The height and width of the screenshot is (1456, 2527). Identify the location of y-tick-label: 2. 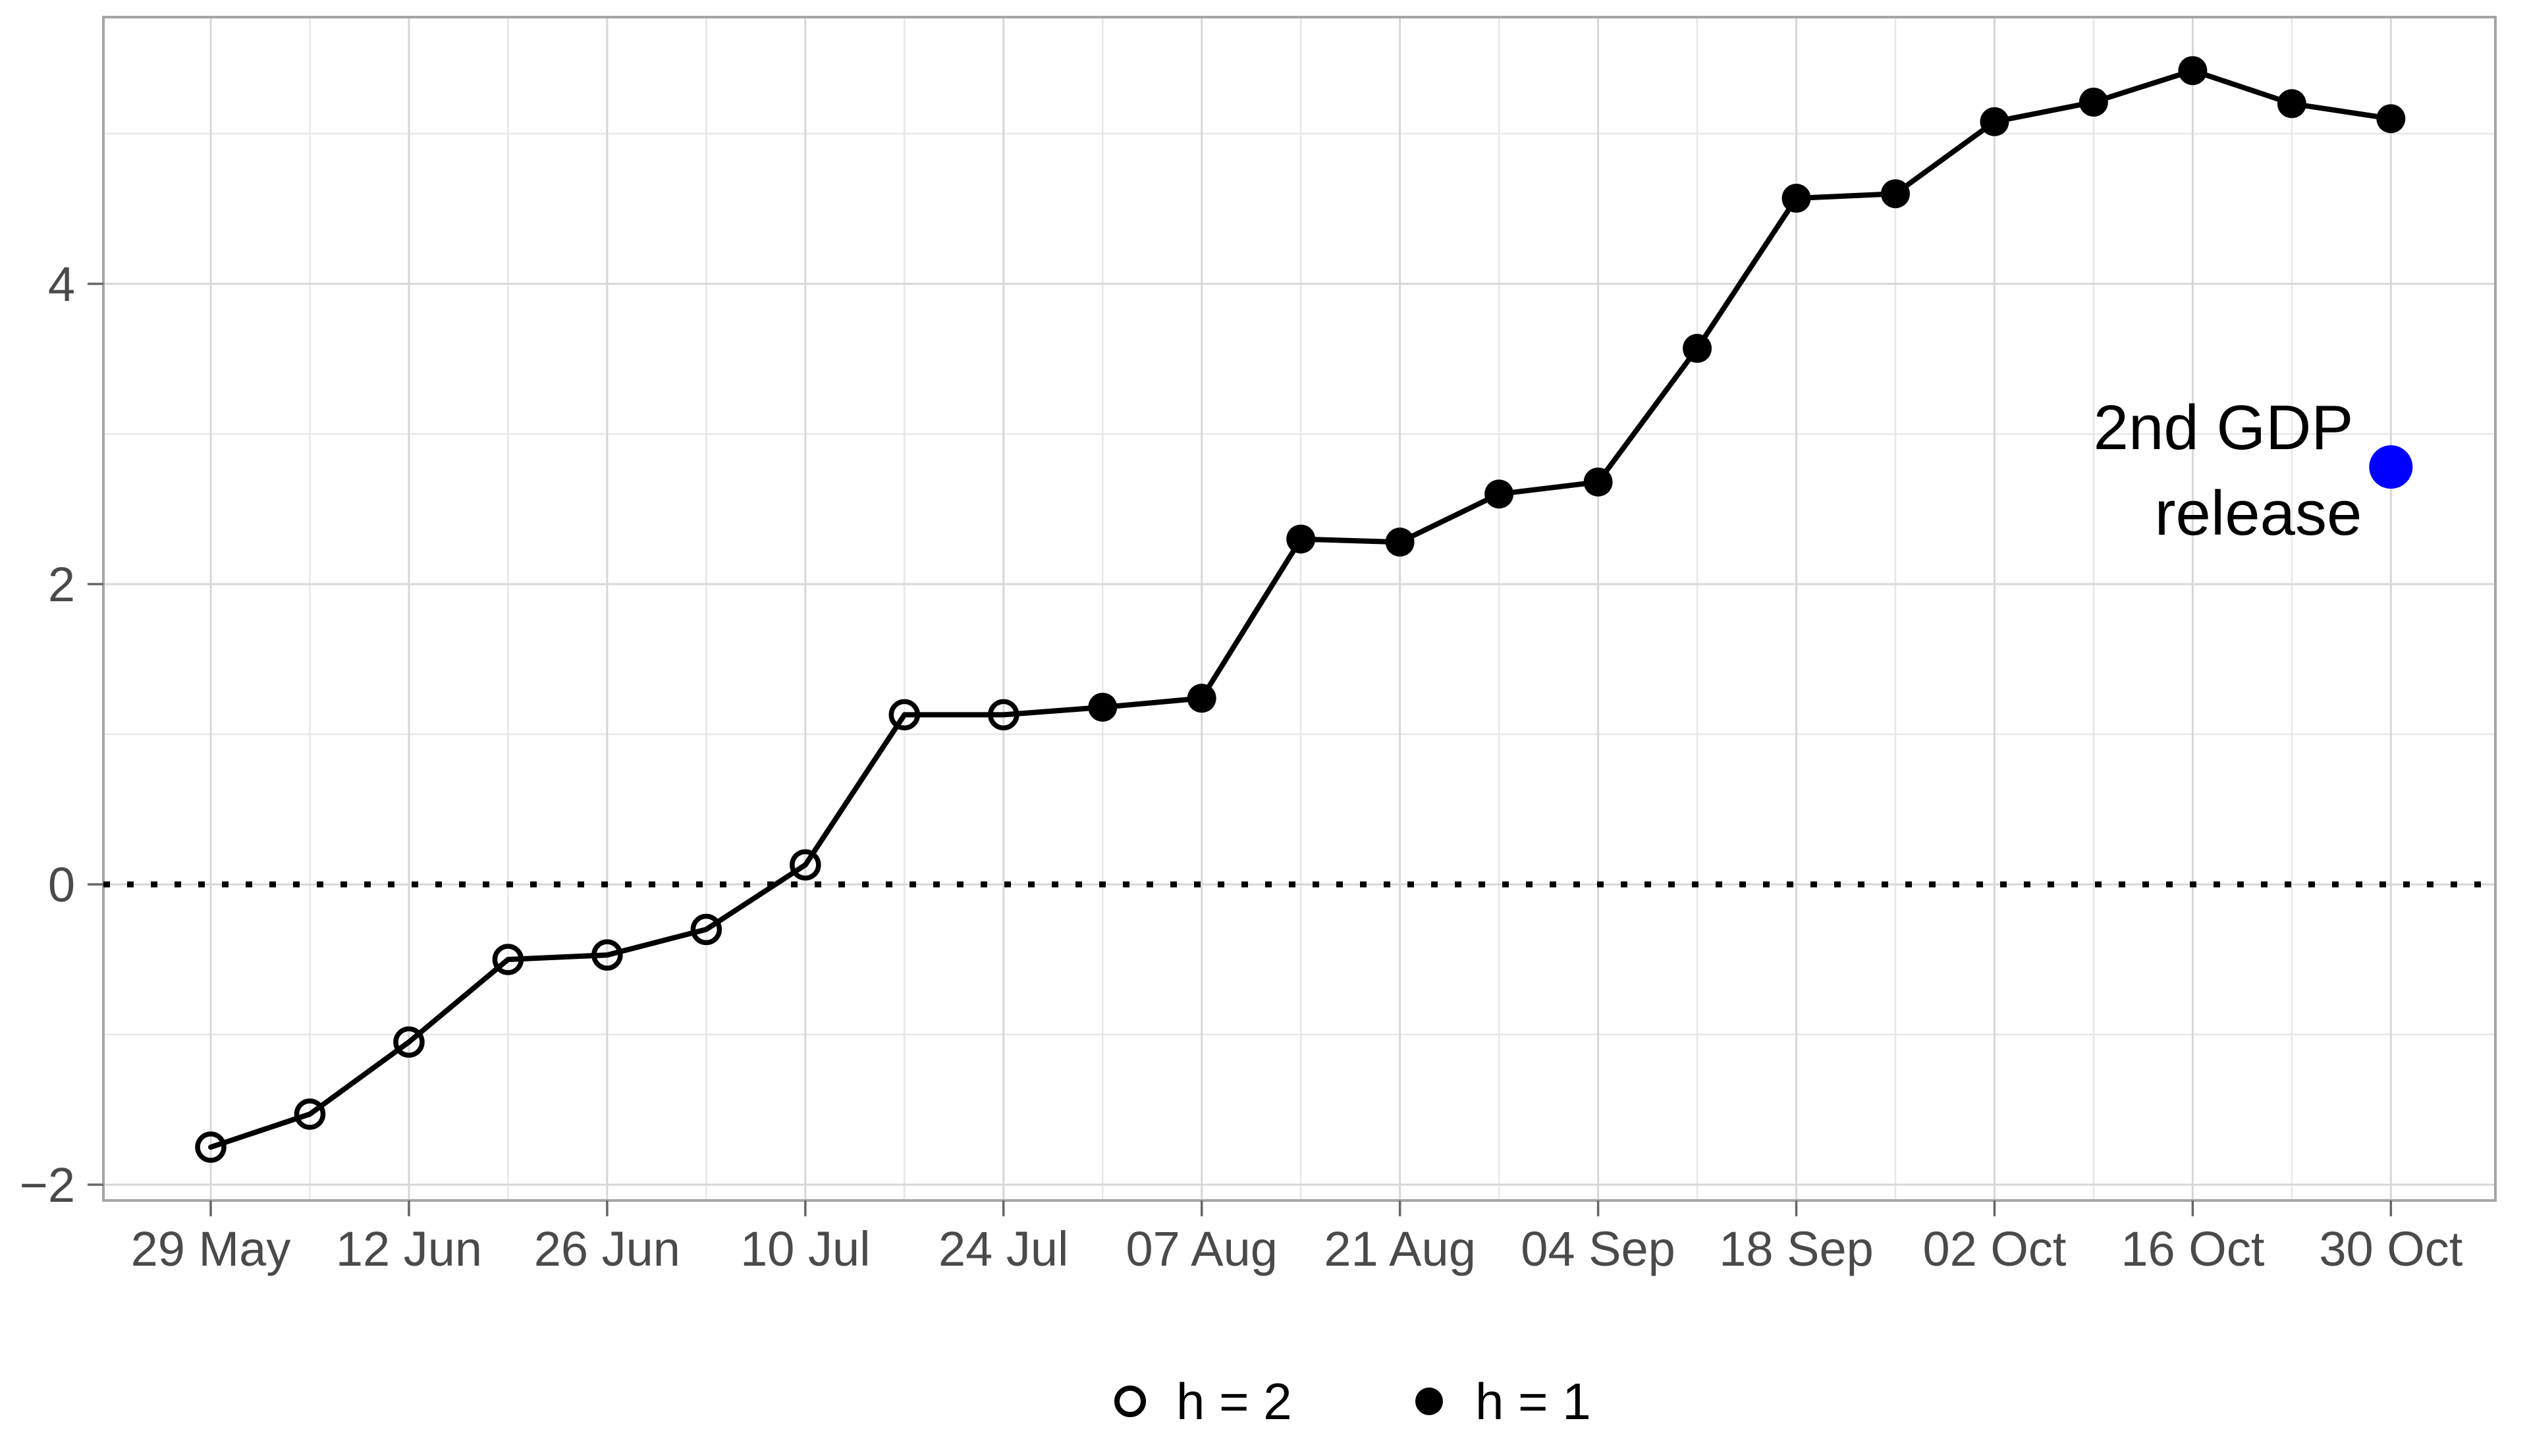
(62, 584).